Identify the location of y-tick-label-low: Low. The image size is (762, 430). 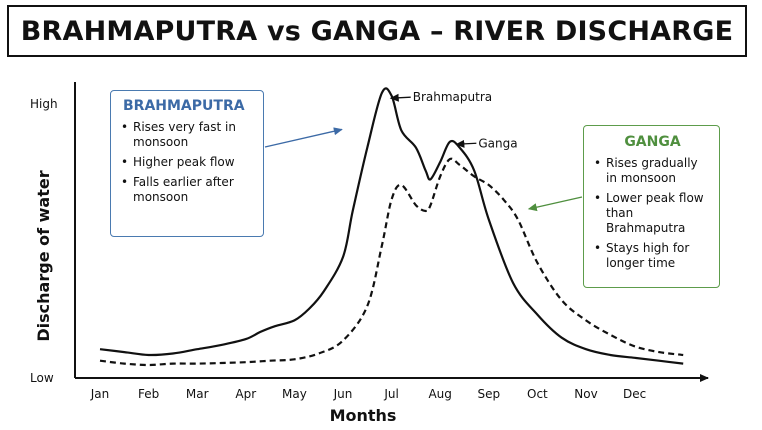
(42, 378).